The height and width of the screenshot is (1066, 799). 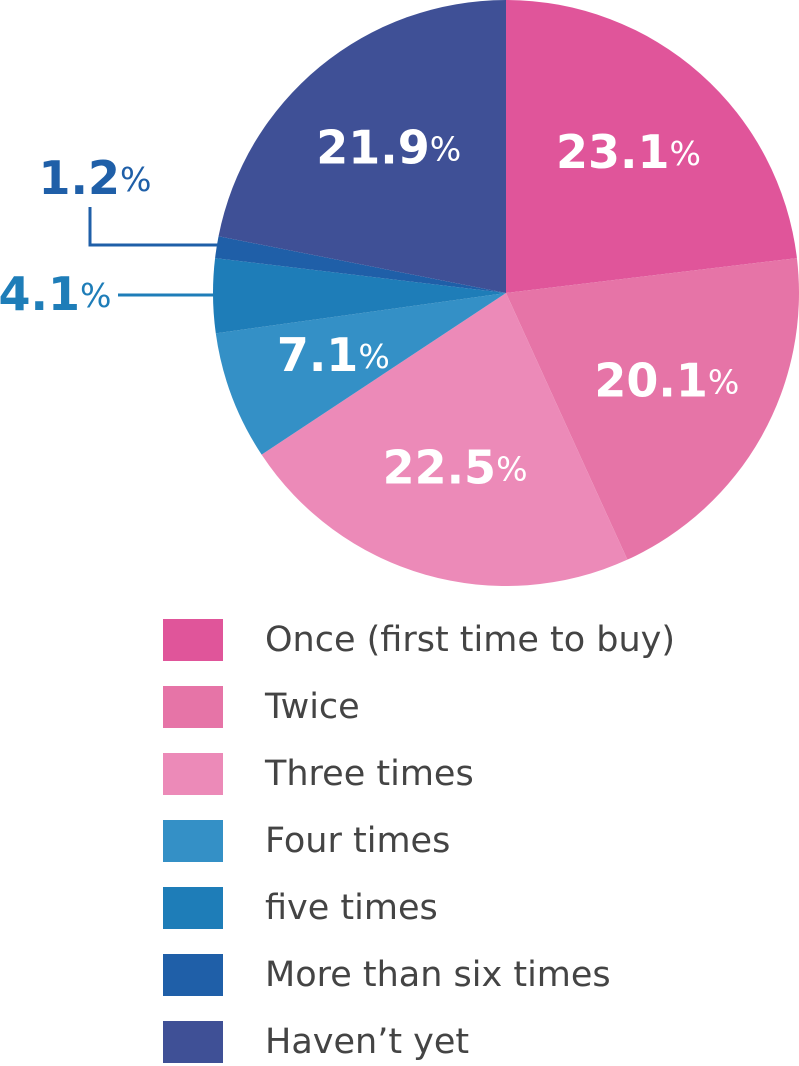 What do you see at coordinates (95, 178) in the screenshot?
I see `data-label: 1.2%` at bounding box center [95, 178].